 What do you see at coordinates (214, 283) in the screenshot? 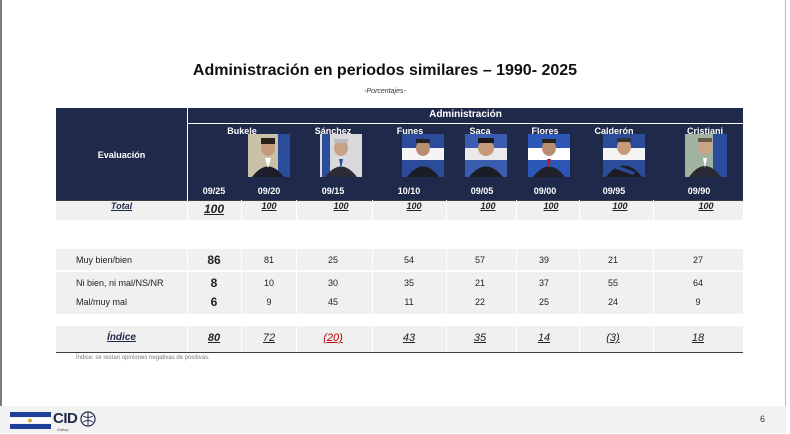
I see `ni-bien-cell: 8` at bounding box center [214, 283].